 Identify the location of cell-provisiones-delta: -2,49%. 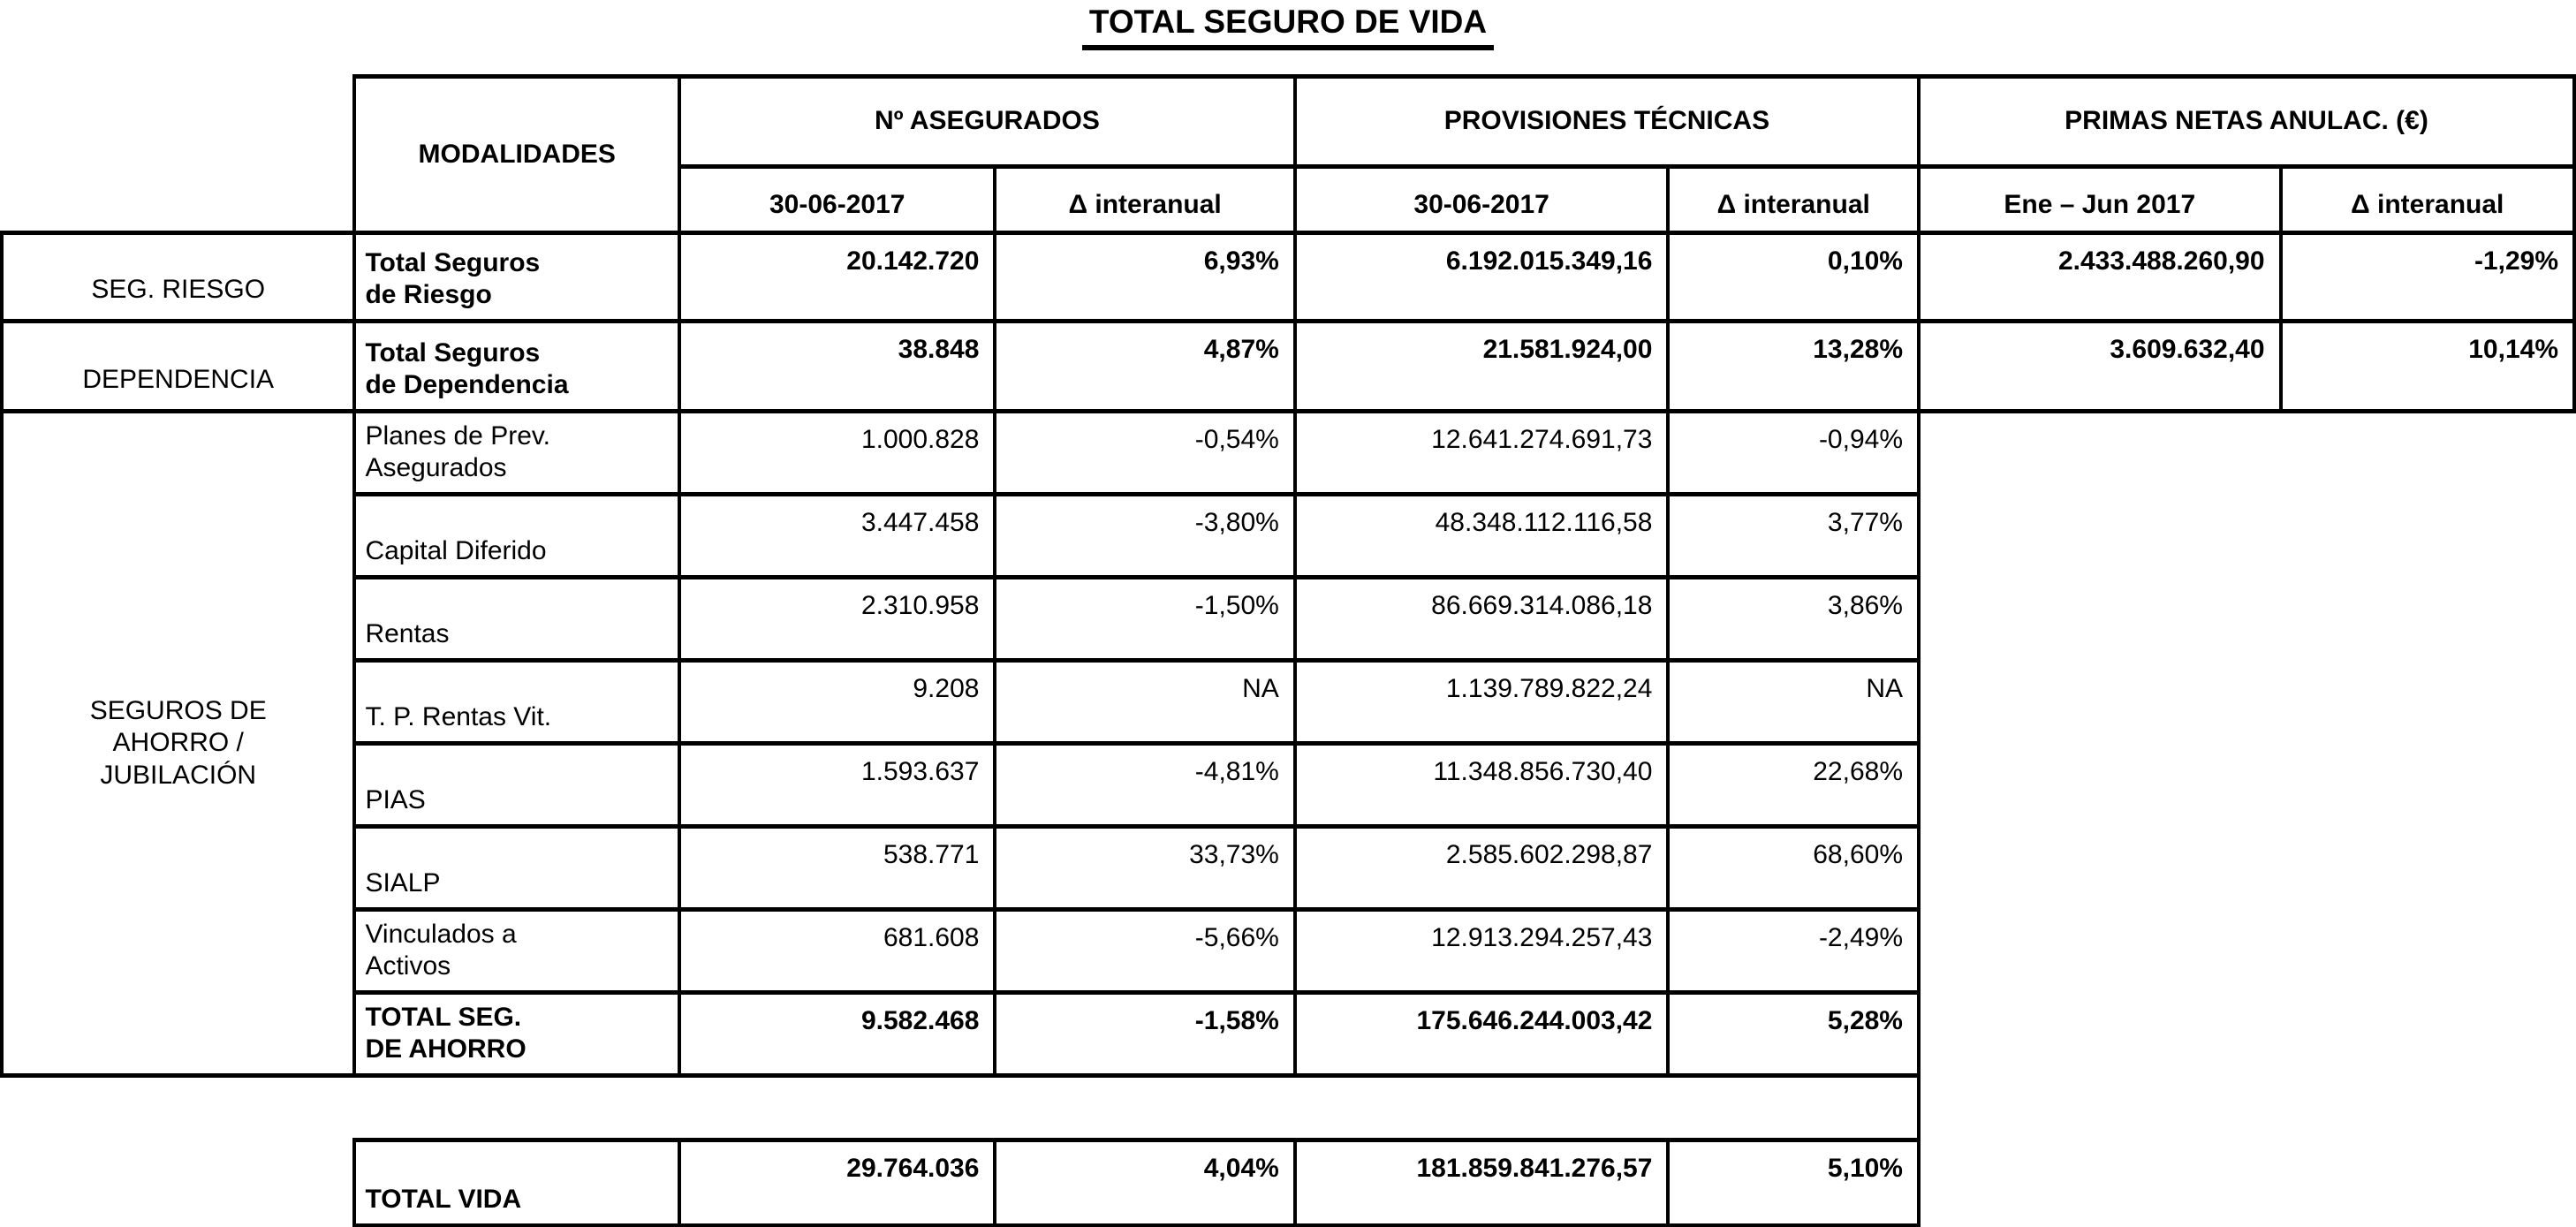
(1794, 951).